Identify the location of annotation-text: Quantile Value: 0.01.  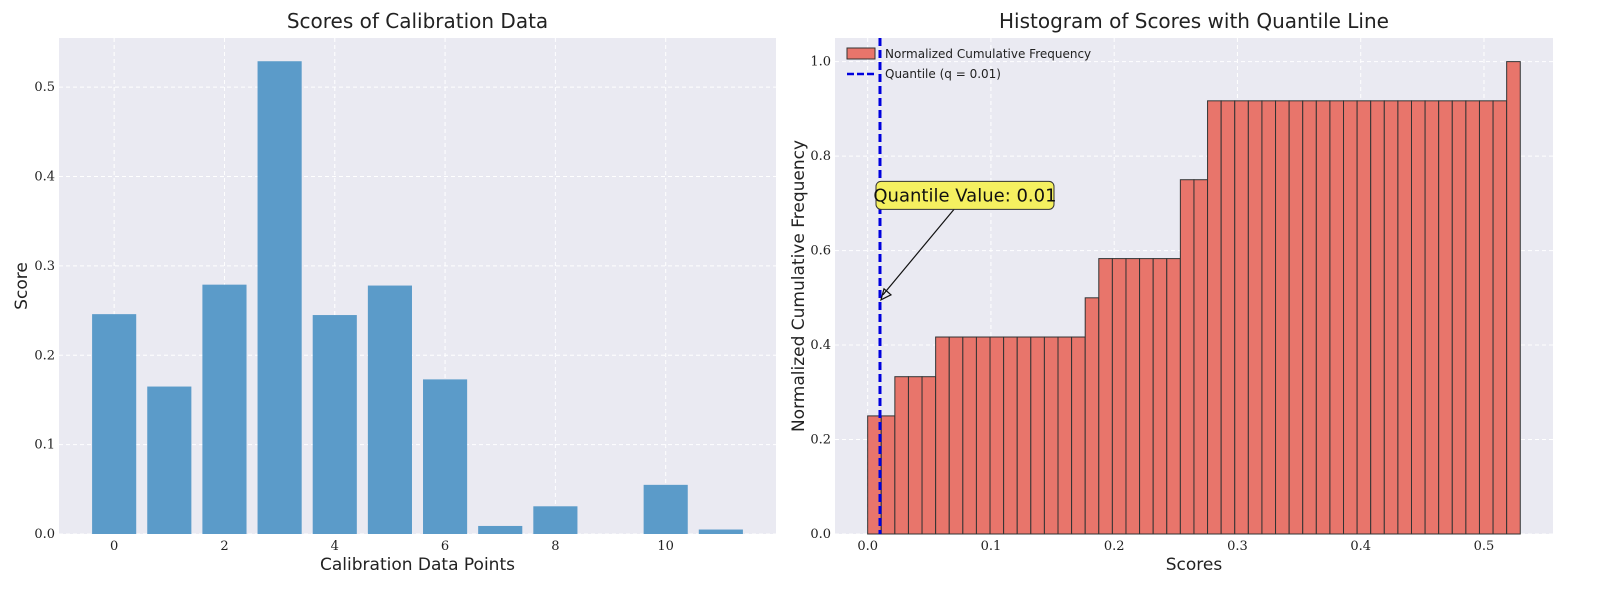
(964, 195).